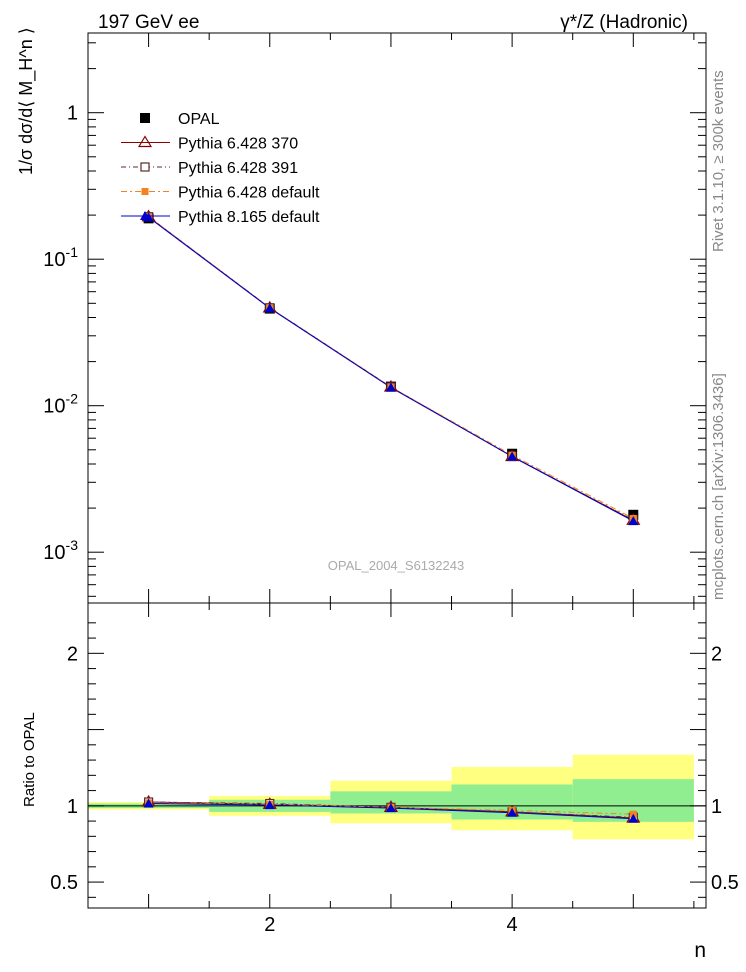  I want to click on analysis-id: OPAL_2004_S6132243, so click(396, 565).